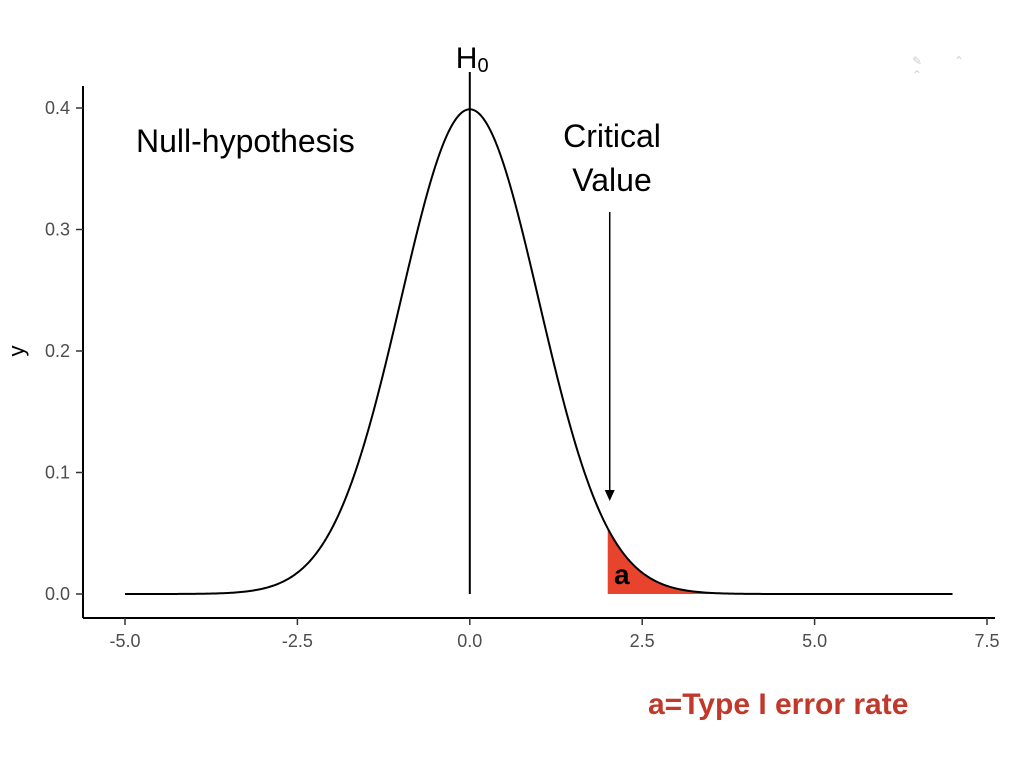 This screenshot has width=1024, height=768. What do you see at coordinates (57, 108) in the screenshot?
I see `y-tick-label: 0.4` at bounding box center [57, 108].